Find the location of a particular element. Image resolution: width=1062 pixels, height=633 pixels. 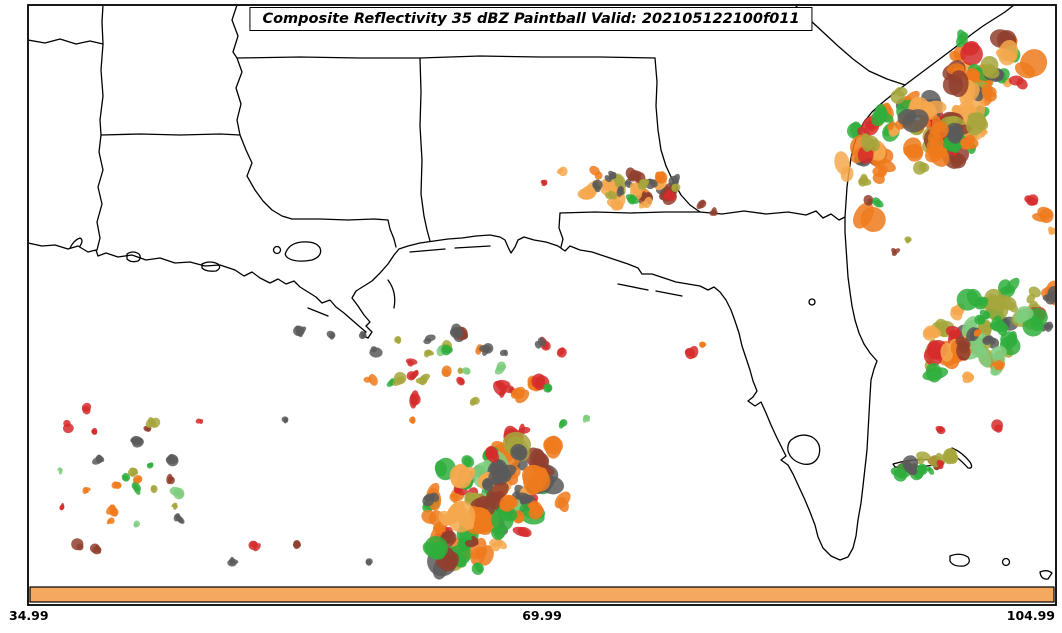

state-border-tx-la is located at coordinates (100, 128).